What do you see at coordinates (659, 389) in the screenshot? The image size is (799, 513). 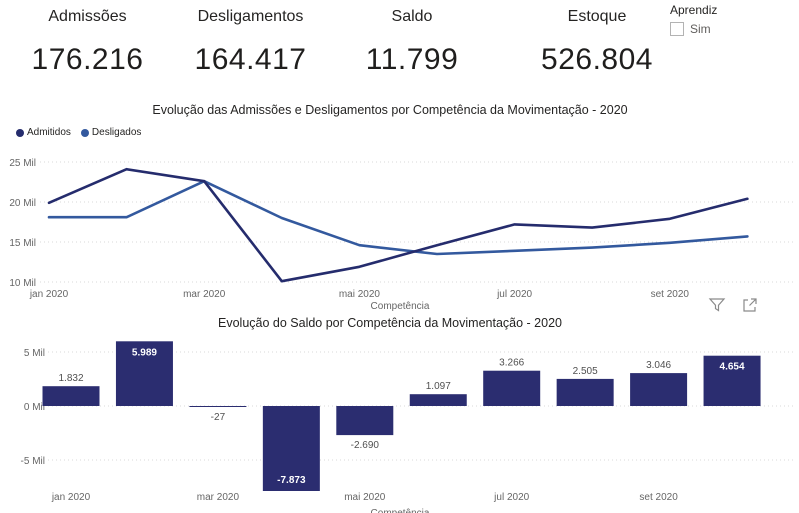 I see `bar-set-2020` at bounding box center [659, 389].